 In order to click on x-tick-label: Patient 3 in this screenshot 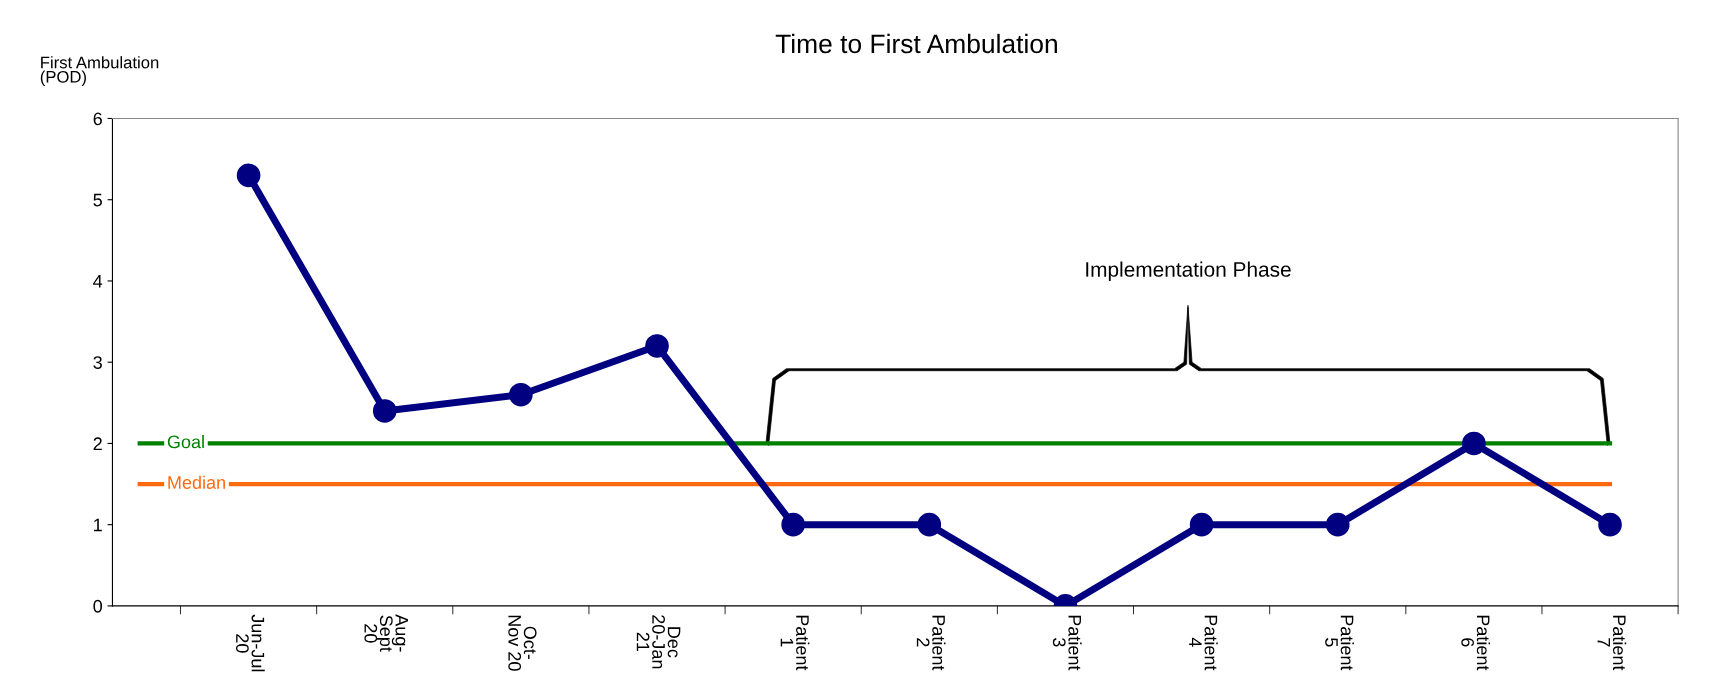, I will do `click(1067, 643)`.